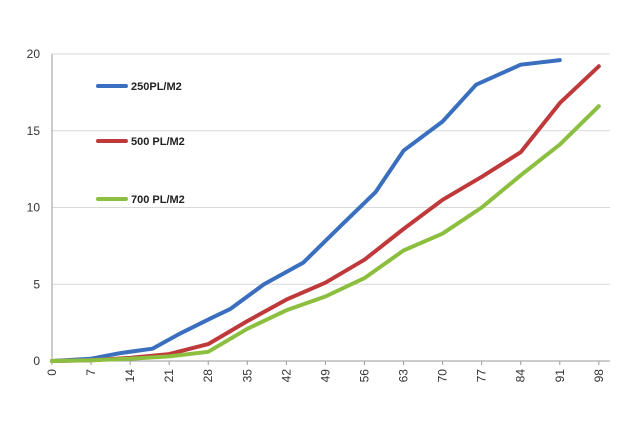 This screenshot has width=640, height=430. I want to click on y-tick-label: 10, so click(34, 208).